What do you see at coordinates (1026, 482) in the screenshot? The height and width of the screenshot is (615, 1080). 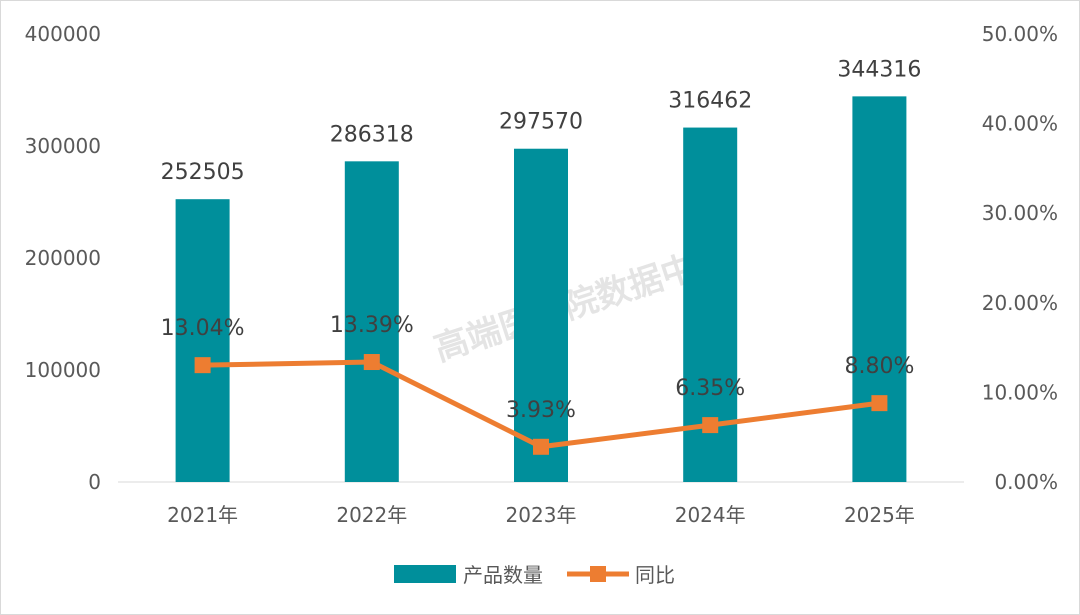 I see `y2-axis-tick-label: 0.00%` at bounding box center [1026, 482].